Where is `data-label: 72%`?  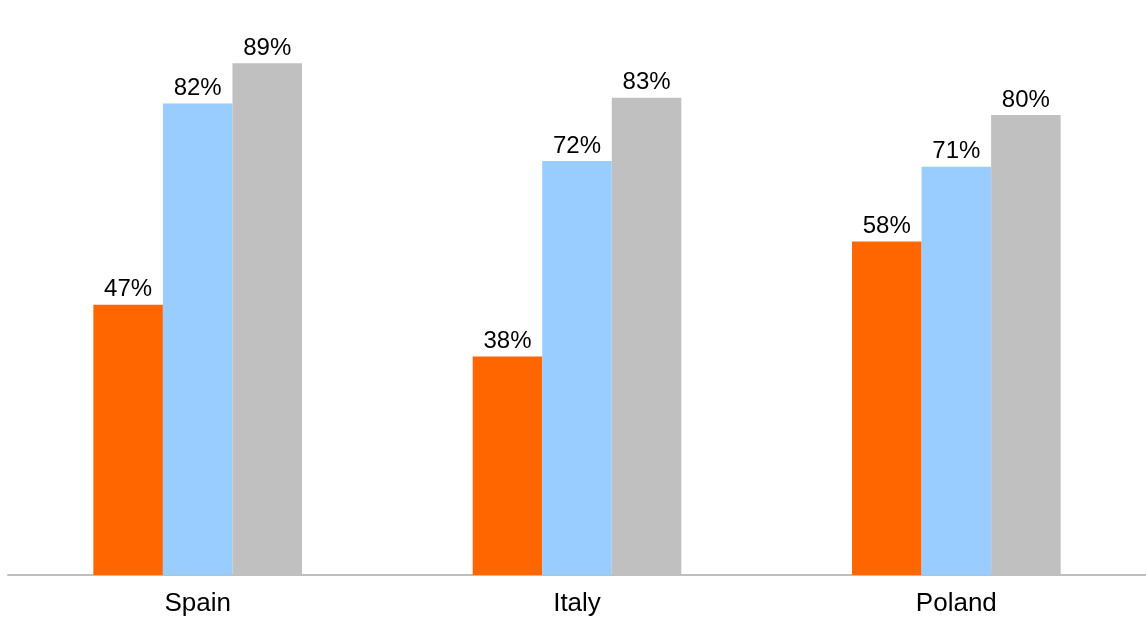 data-label: 72% is located at coordinates (577, 144).